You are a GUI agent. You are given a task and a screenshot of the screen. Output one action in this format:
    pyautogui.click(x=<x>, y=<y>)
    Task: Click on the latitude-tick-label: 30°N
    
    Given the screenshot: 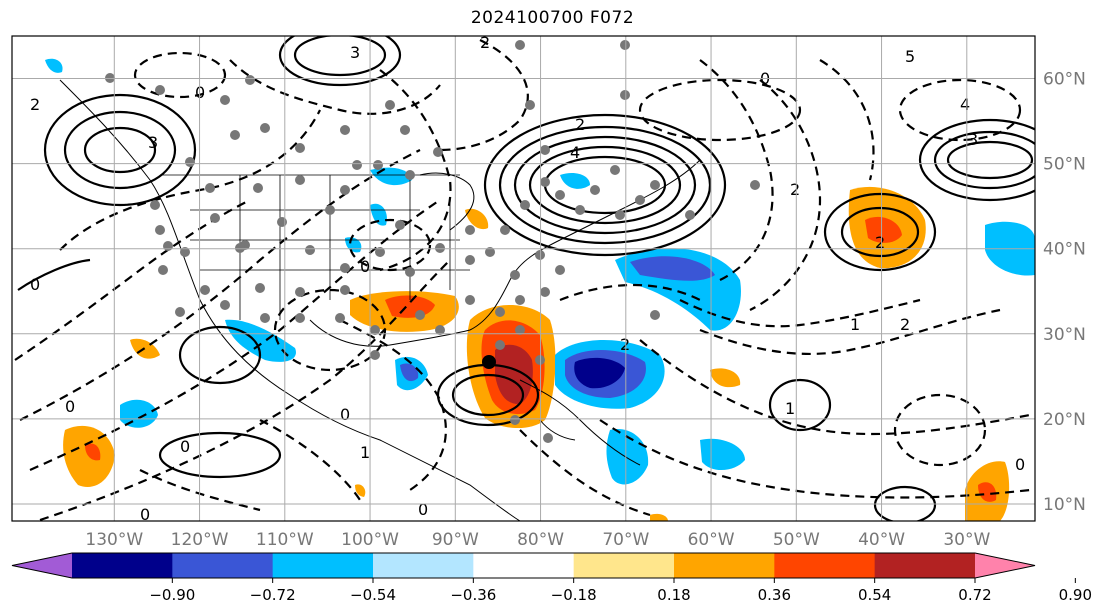 What is the action you would take?
    pyautogui.click(x=1064, y=335)
    